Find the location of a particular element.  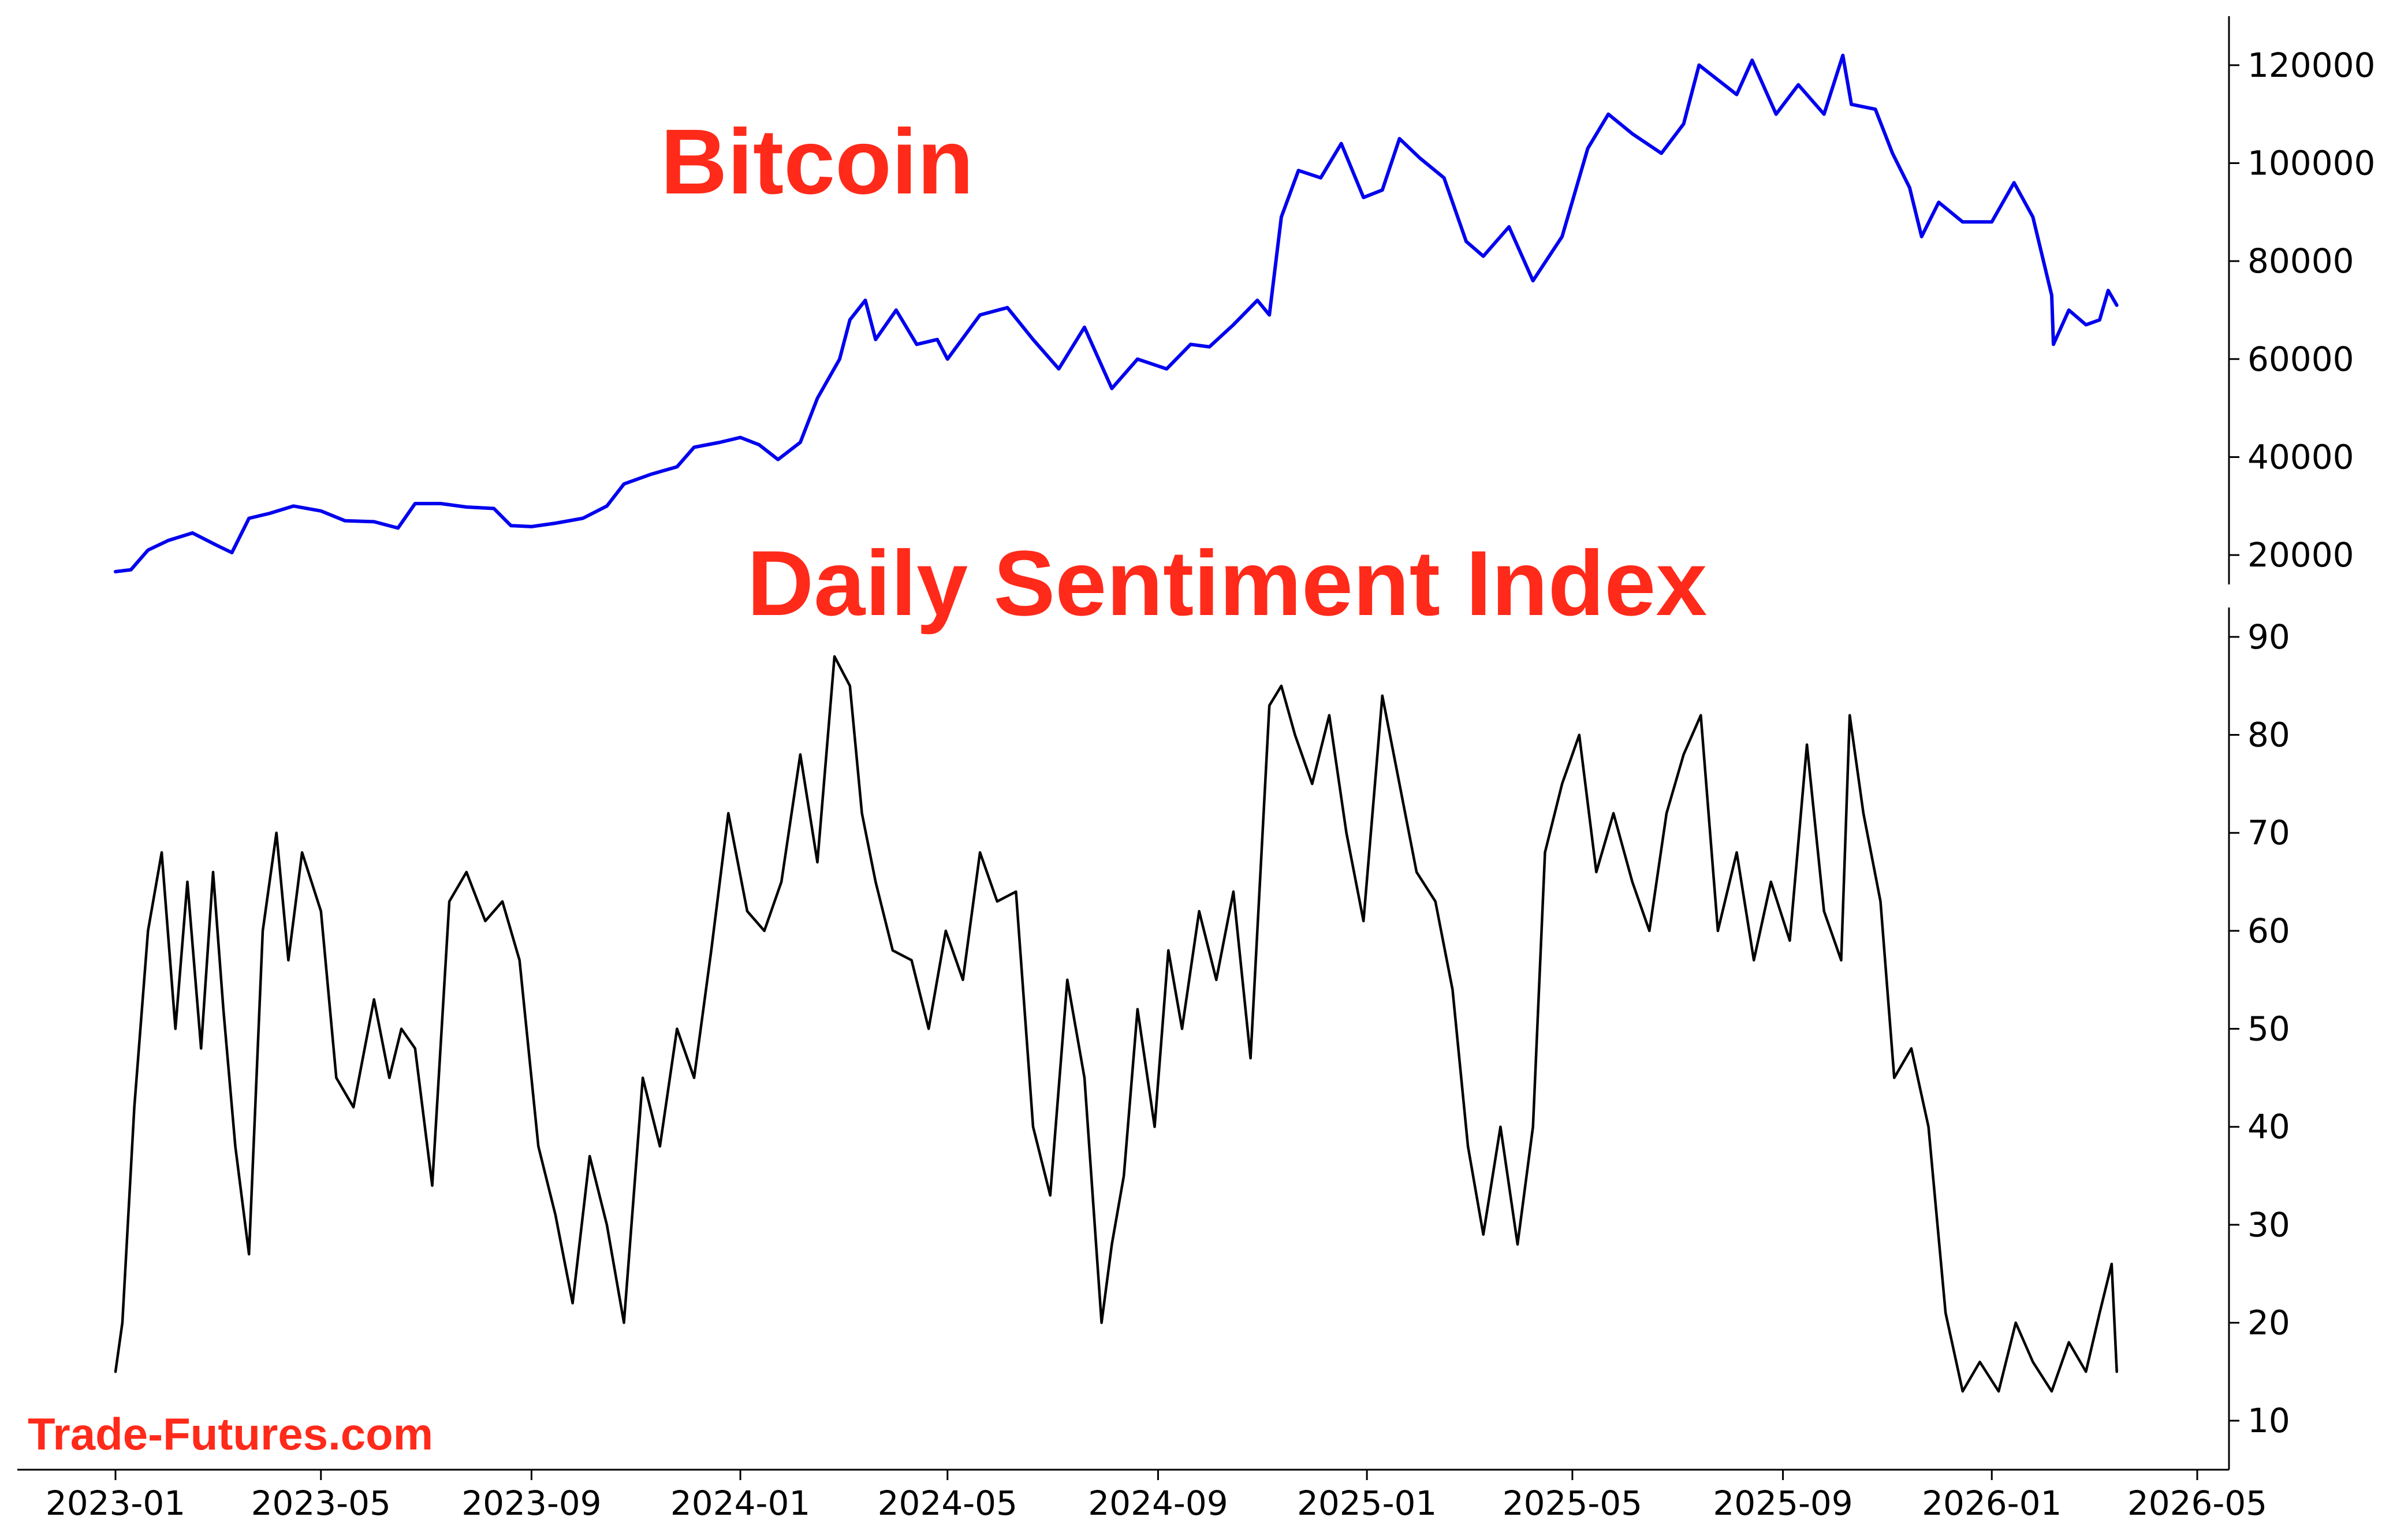

sentiment-y-tick-label: 70 is located at coordinates (2268, 832).